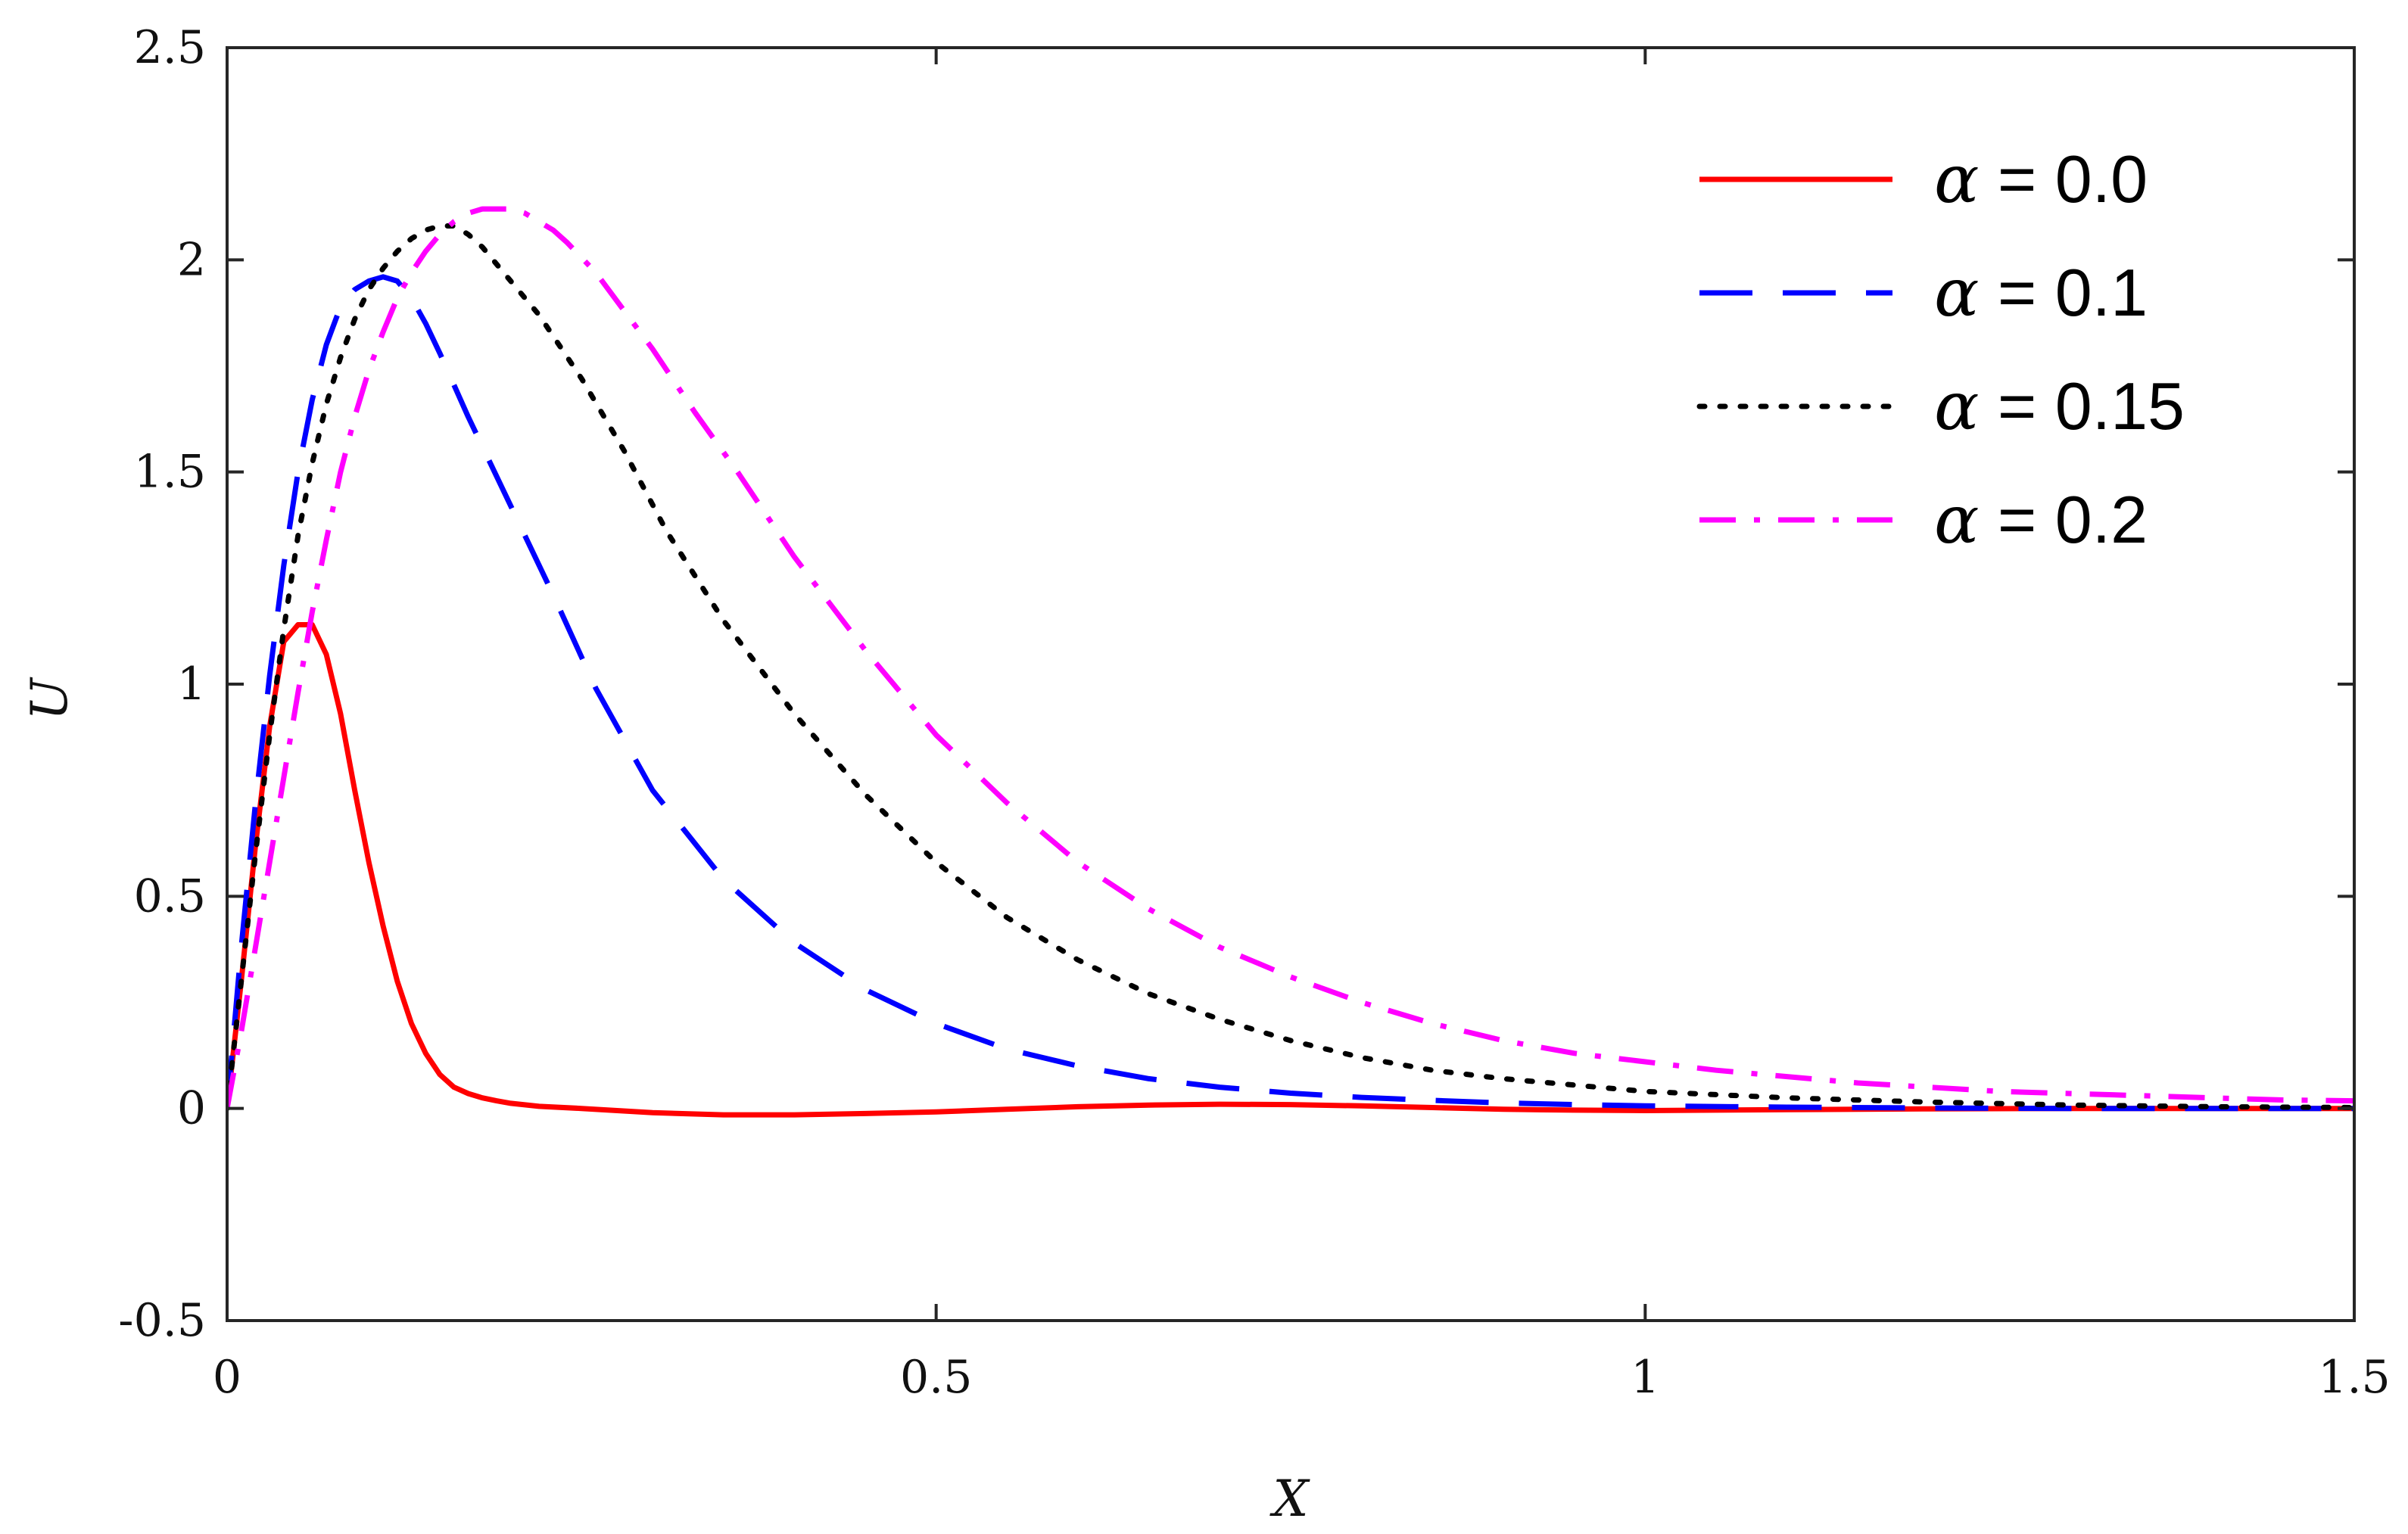 This screenshot has width=2408, height=1534. I want to click on x-tick-label: 1, so click(1645, 1377).